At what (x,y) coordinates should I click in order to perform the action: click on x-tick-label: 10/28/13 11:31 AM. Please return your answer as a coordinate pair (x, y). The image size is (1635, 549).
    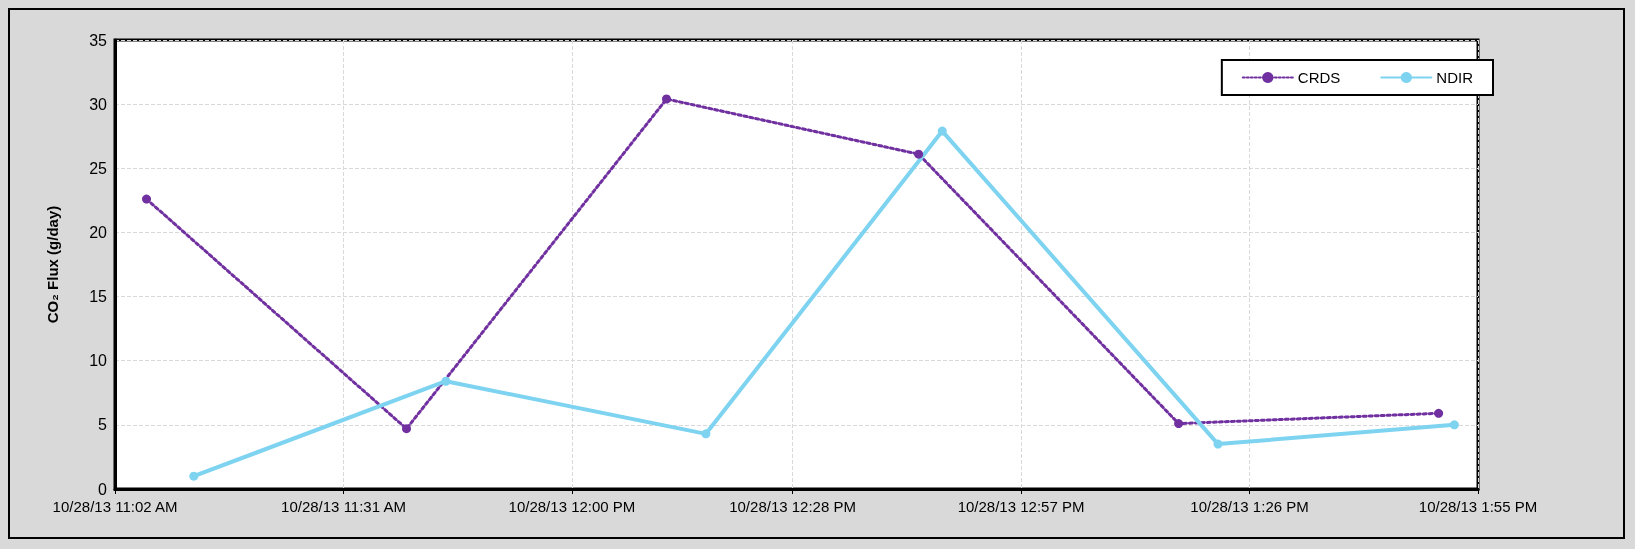
    Looking at the image, I should click on (343, 506).